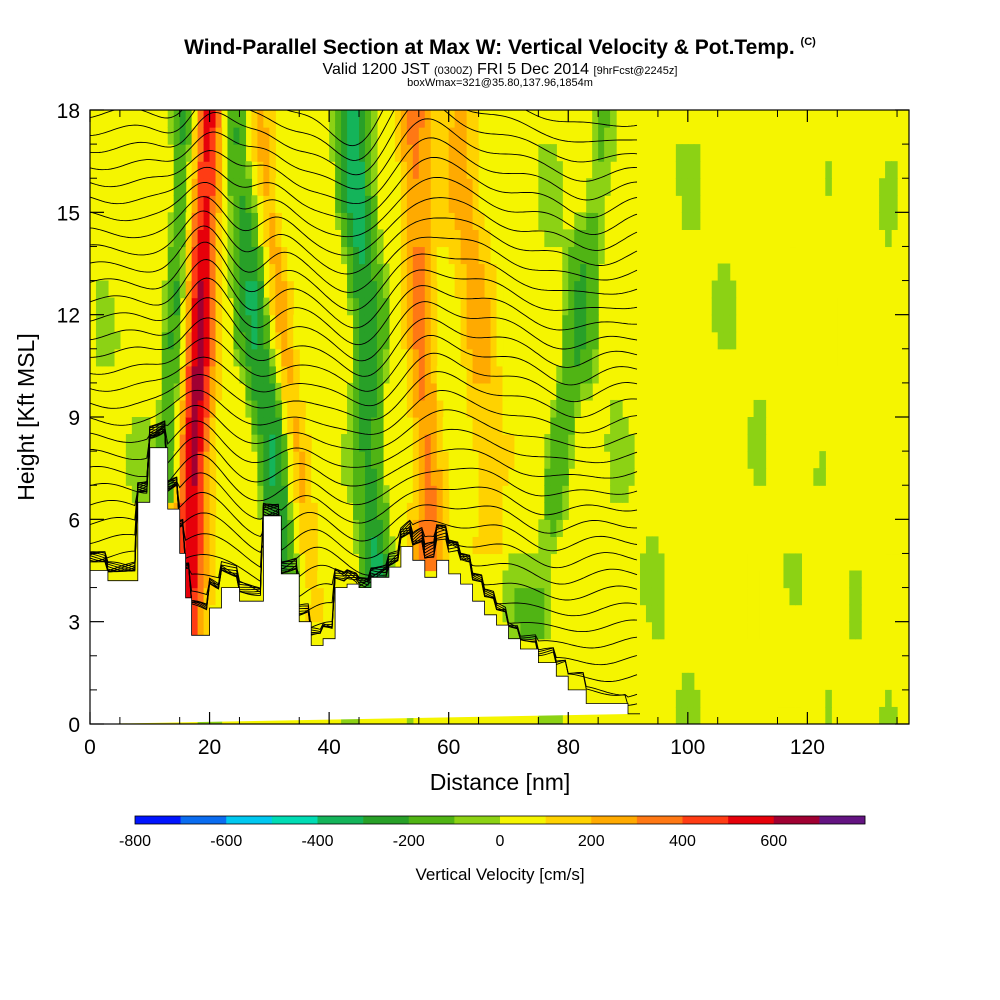 This screenshot has height=1000, width=1000. What do you see at coordinates (492, 832) in the screenshot?
I see `colorbar: -800 -600 -400 -200 0 200 400 600` at bounding box center [492, 832].